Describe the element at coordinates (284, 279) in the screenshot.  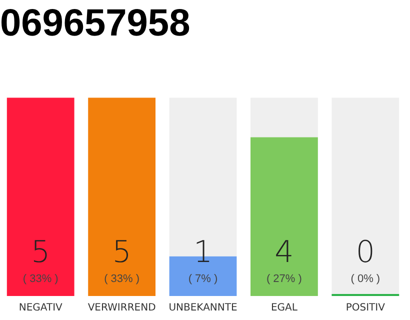
I see `annotation: ( 27% )` at that location.